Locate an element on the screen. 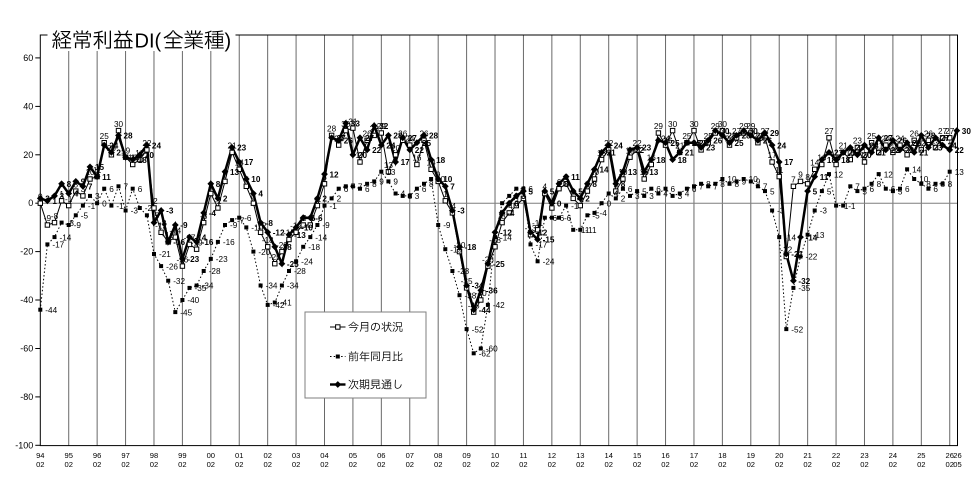 This screenshot has height=500, width=975. svg-text: 20 is located at coordinates (396, 148).